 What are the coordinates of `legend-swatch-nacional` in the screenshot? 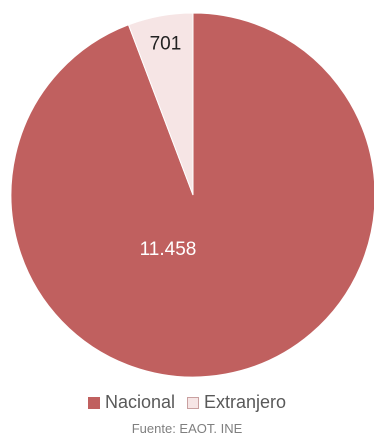 It's located at (93, 402).